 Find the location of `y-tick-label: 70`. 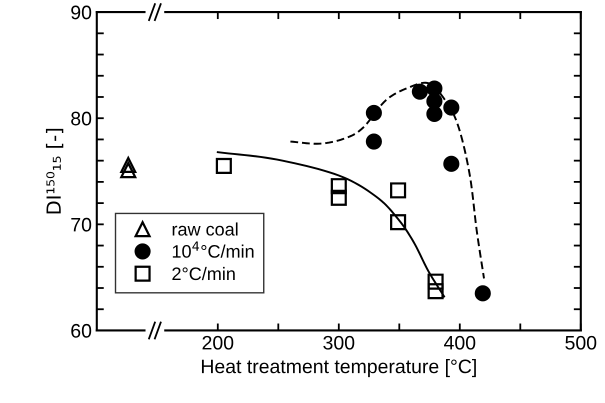

y-tick-label: 70 is located at coordinates (81, 225).